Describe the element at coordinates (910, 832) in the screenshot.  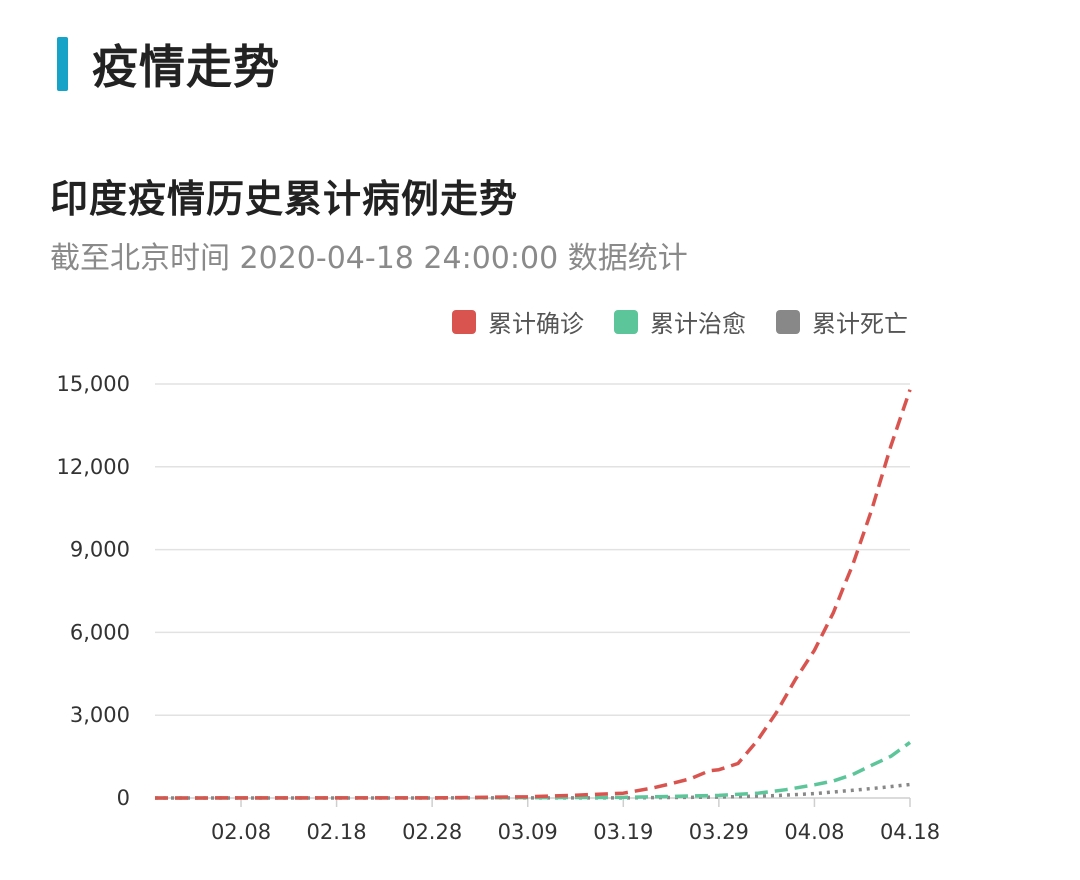
I see `x-tick-label: 04.18` at that location.